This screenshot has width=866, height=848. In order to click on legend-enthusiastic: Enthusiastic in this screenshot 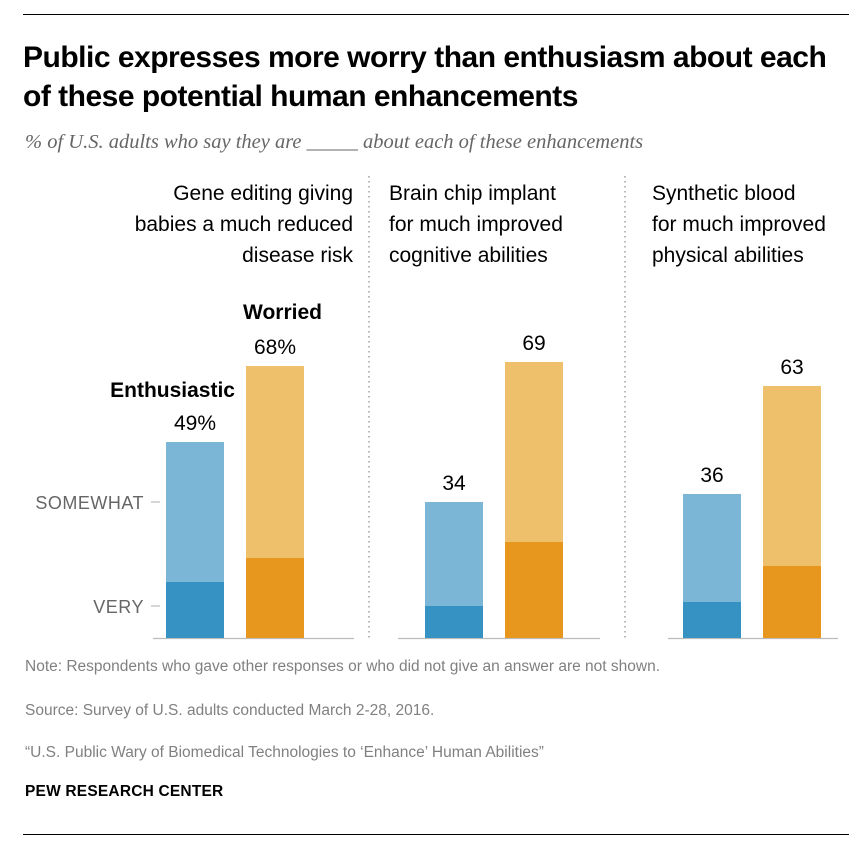, I will do `click(172, 390)`.